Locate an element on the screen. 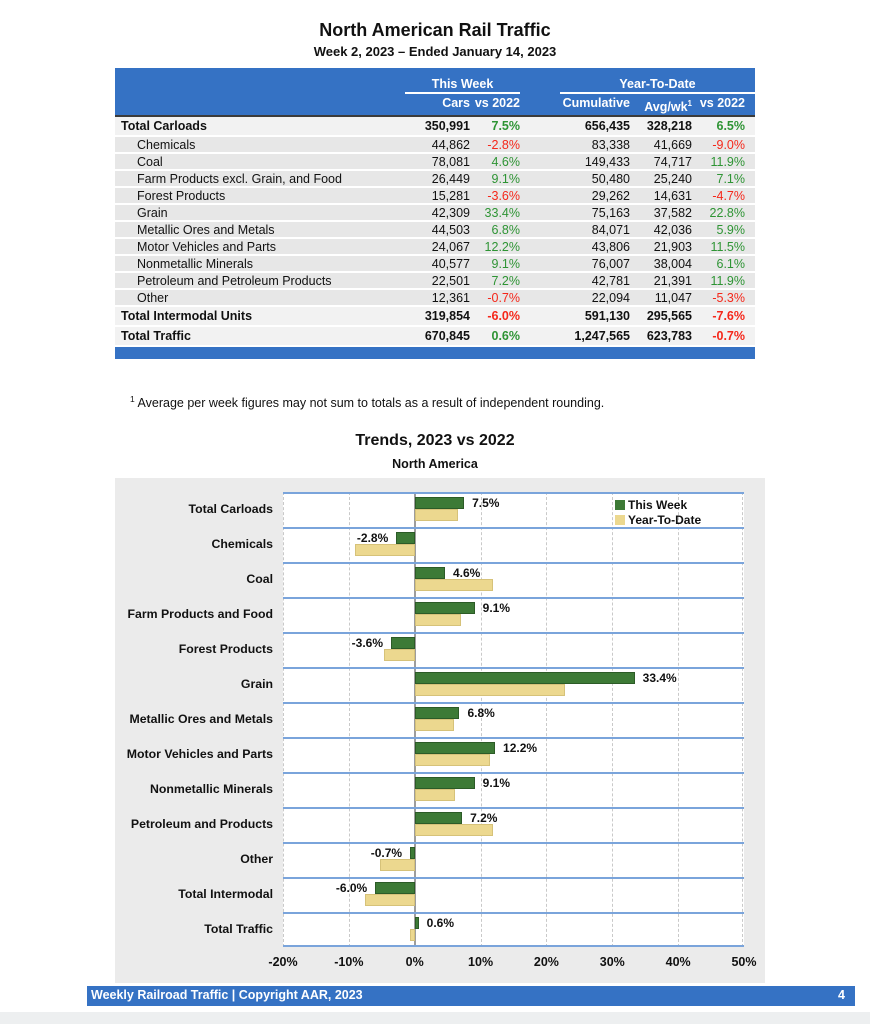 This screenshot has width=870, height=1024. page-number: 4 is located at coordinates (841, 995).